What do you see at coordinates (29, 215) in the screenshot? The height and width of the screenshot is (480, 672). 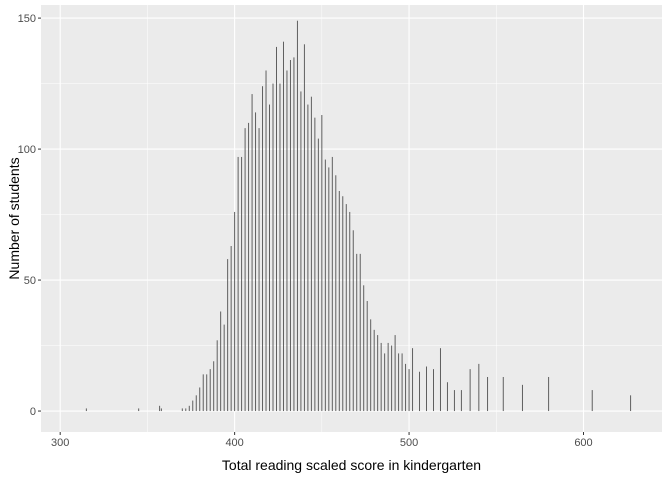 I see `y-axis: 0 50 100 150` at bounding box center [29, 215].